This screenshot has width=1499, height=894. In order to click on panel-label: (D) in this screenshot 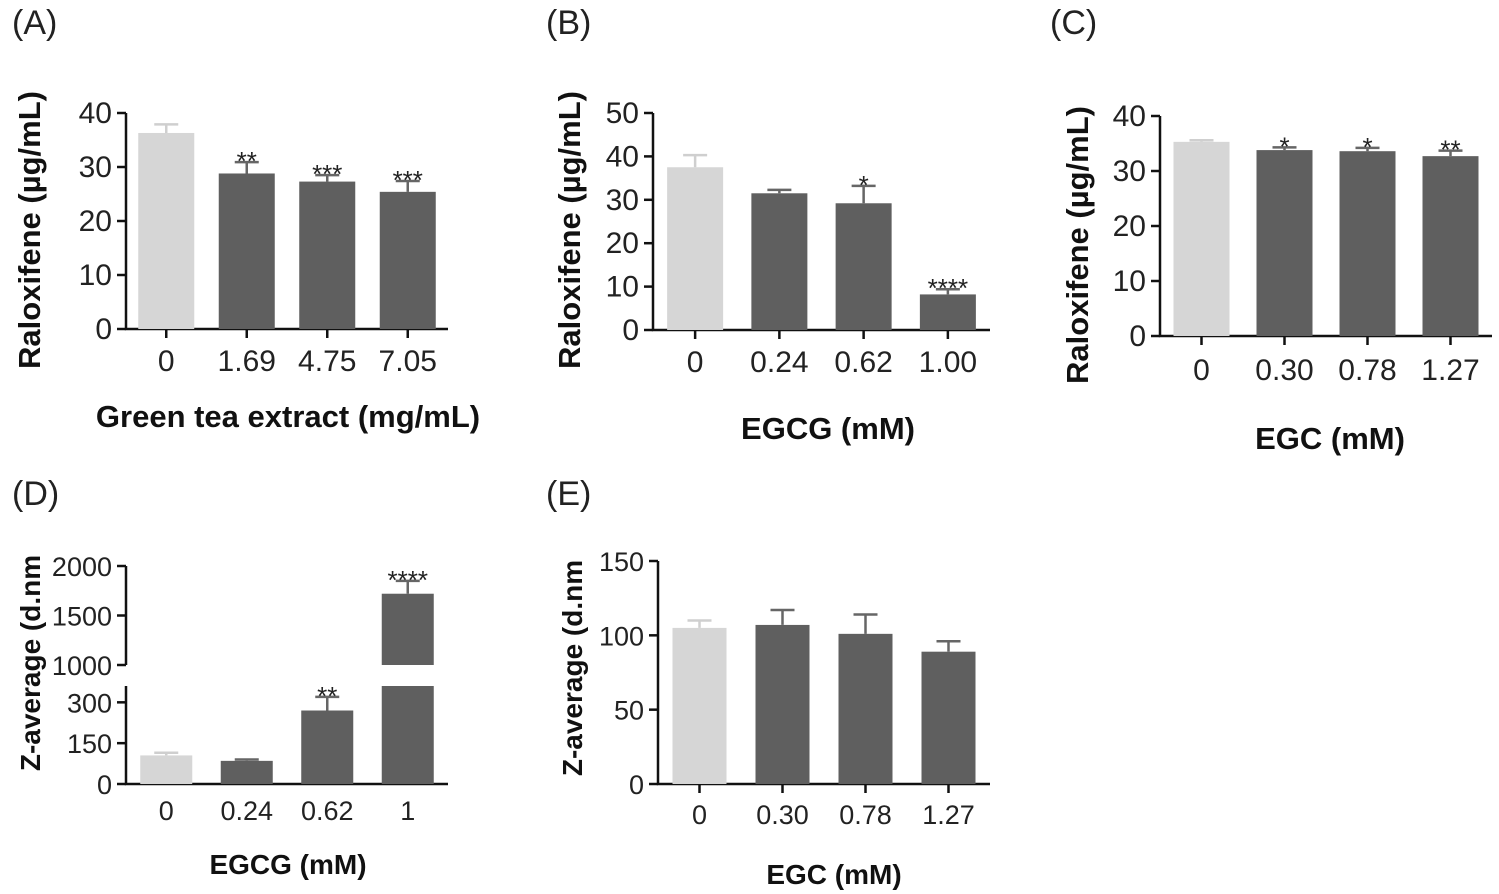, I will do `click(35, 494)`.